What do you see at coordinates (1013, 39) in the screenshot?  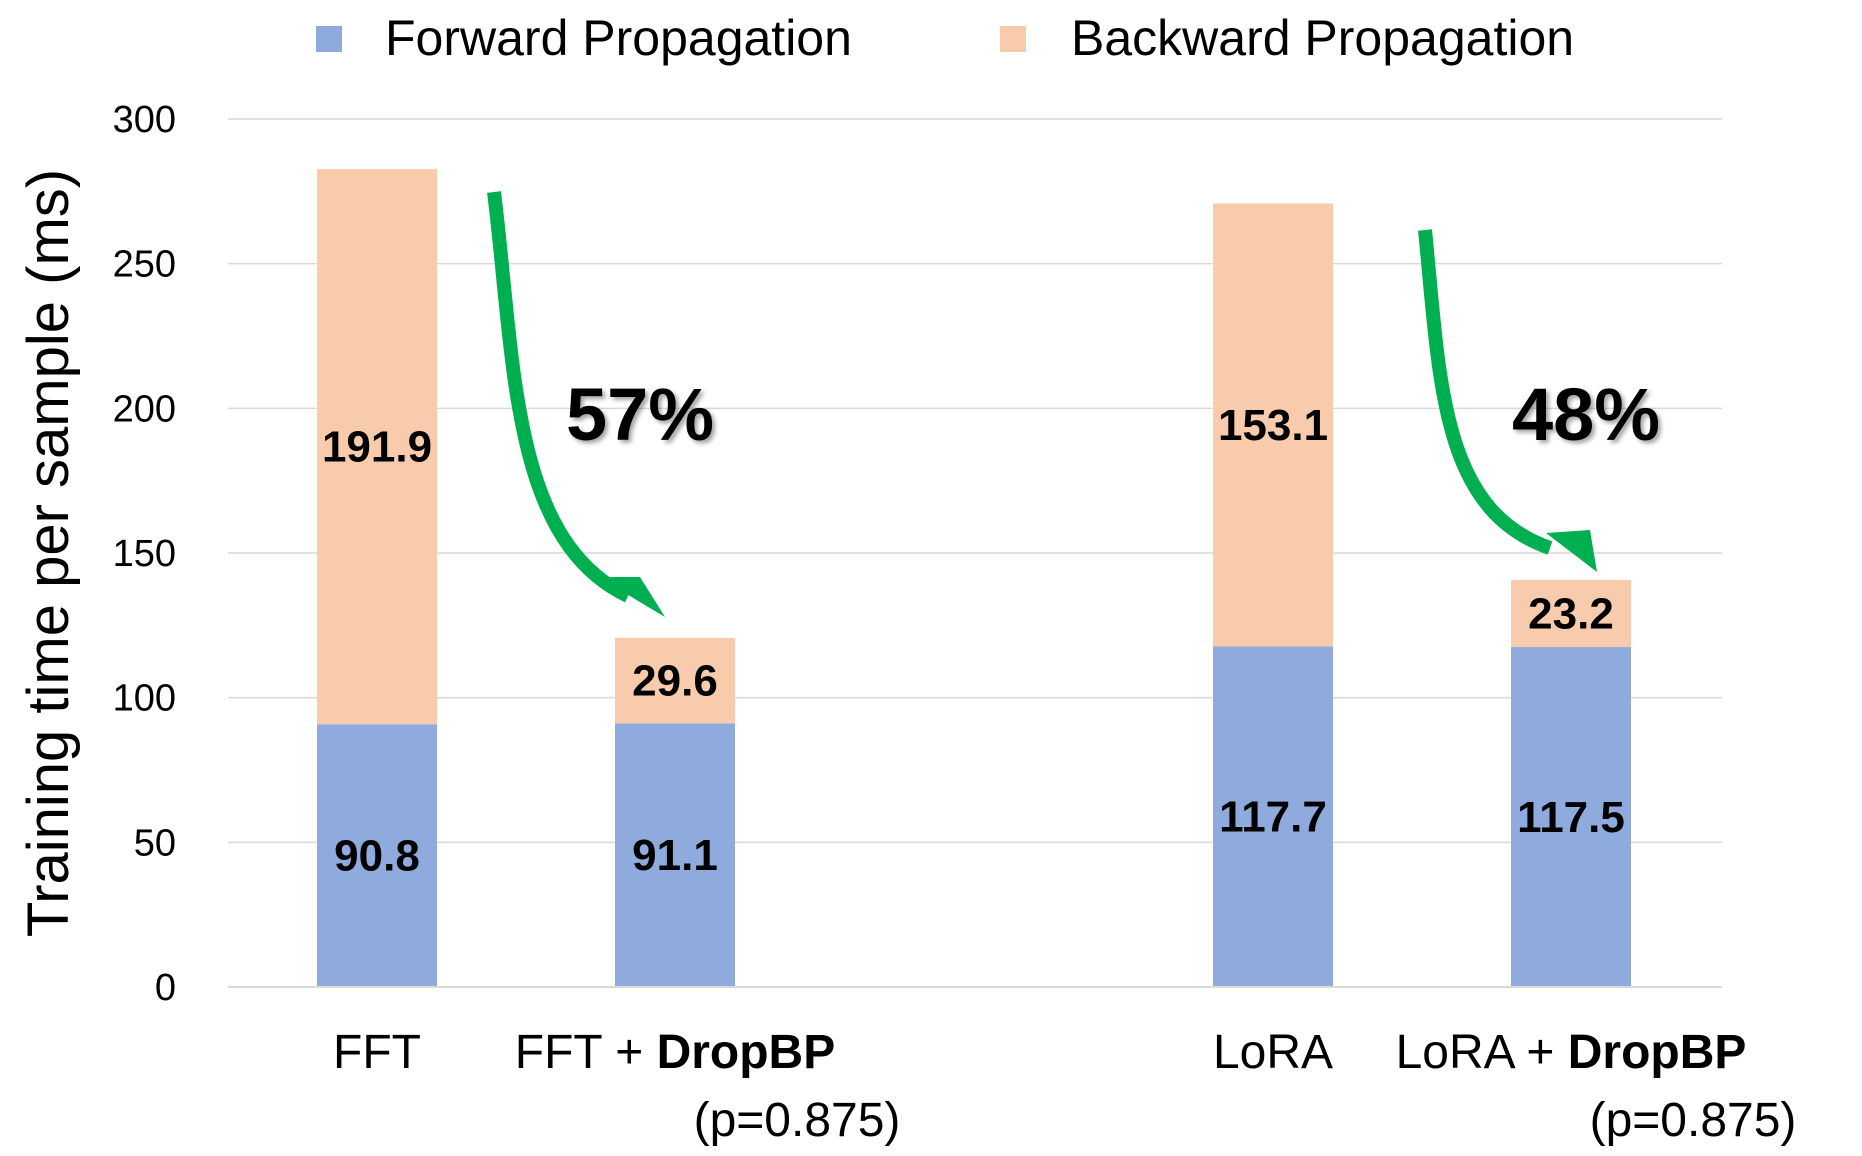 I see `legend-swatch-backward` at bounding box center [1013, 39].